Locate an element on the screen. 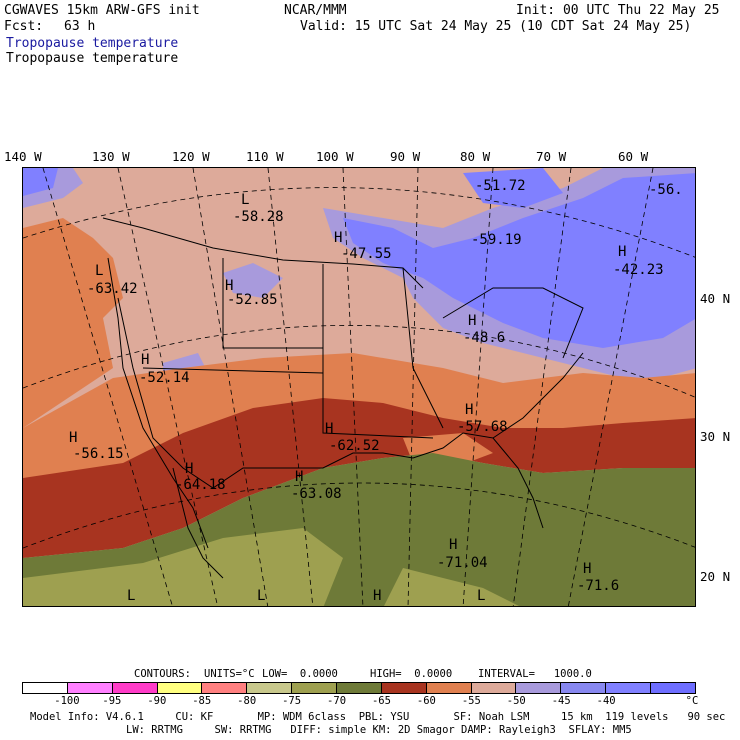 The image size is (740, 740). colorbar-tick-label: -55 is located at coordinates (471, 701).